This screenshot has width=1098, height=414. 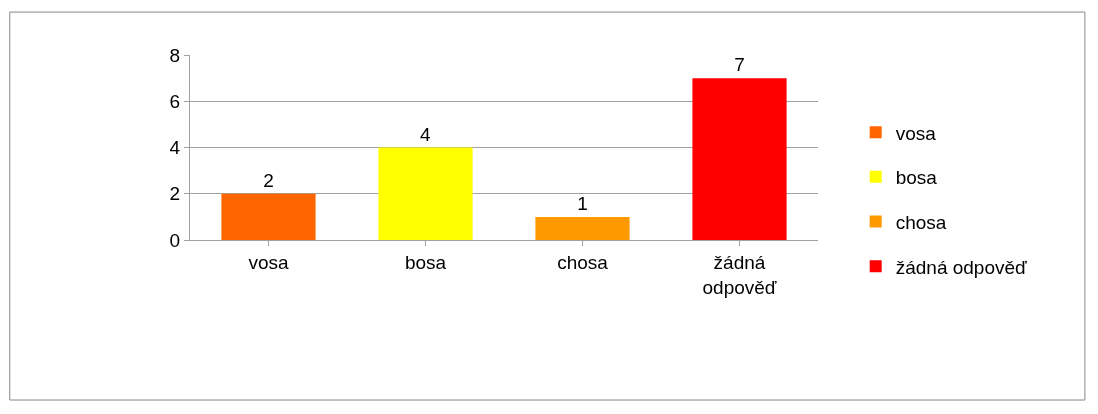 I want to click on data-label: 1, so click(x=582, y=203).